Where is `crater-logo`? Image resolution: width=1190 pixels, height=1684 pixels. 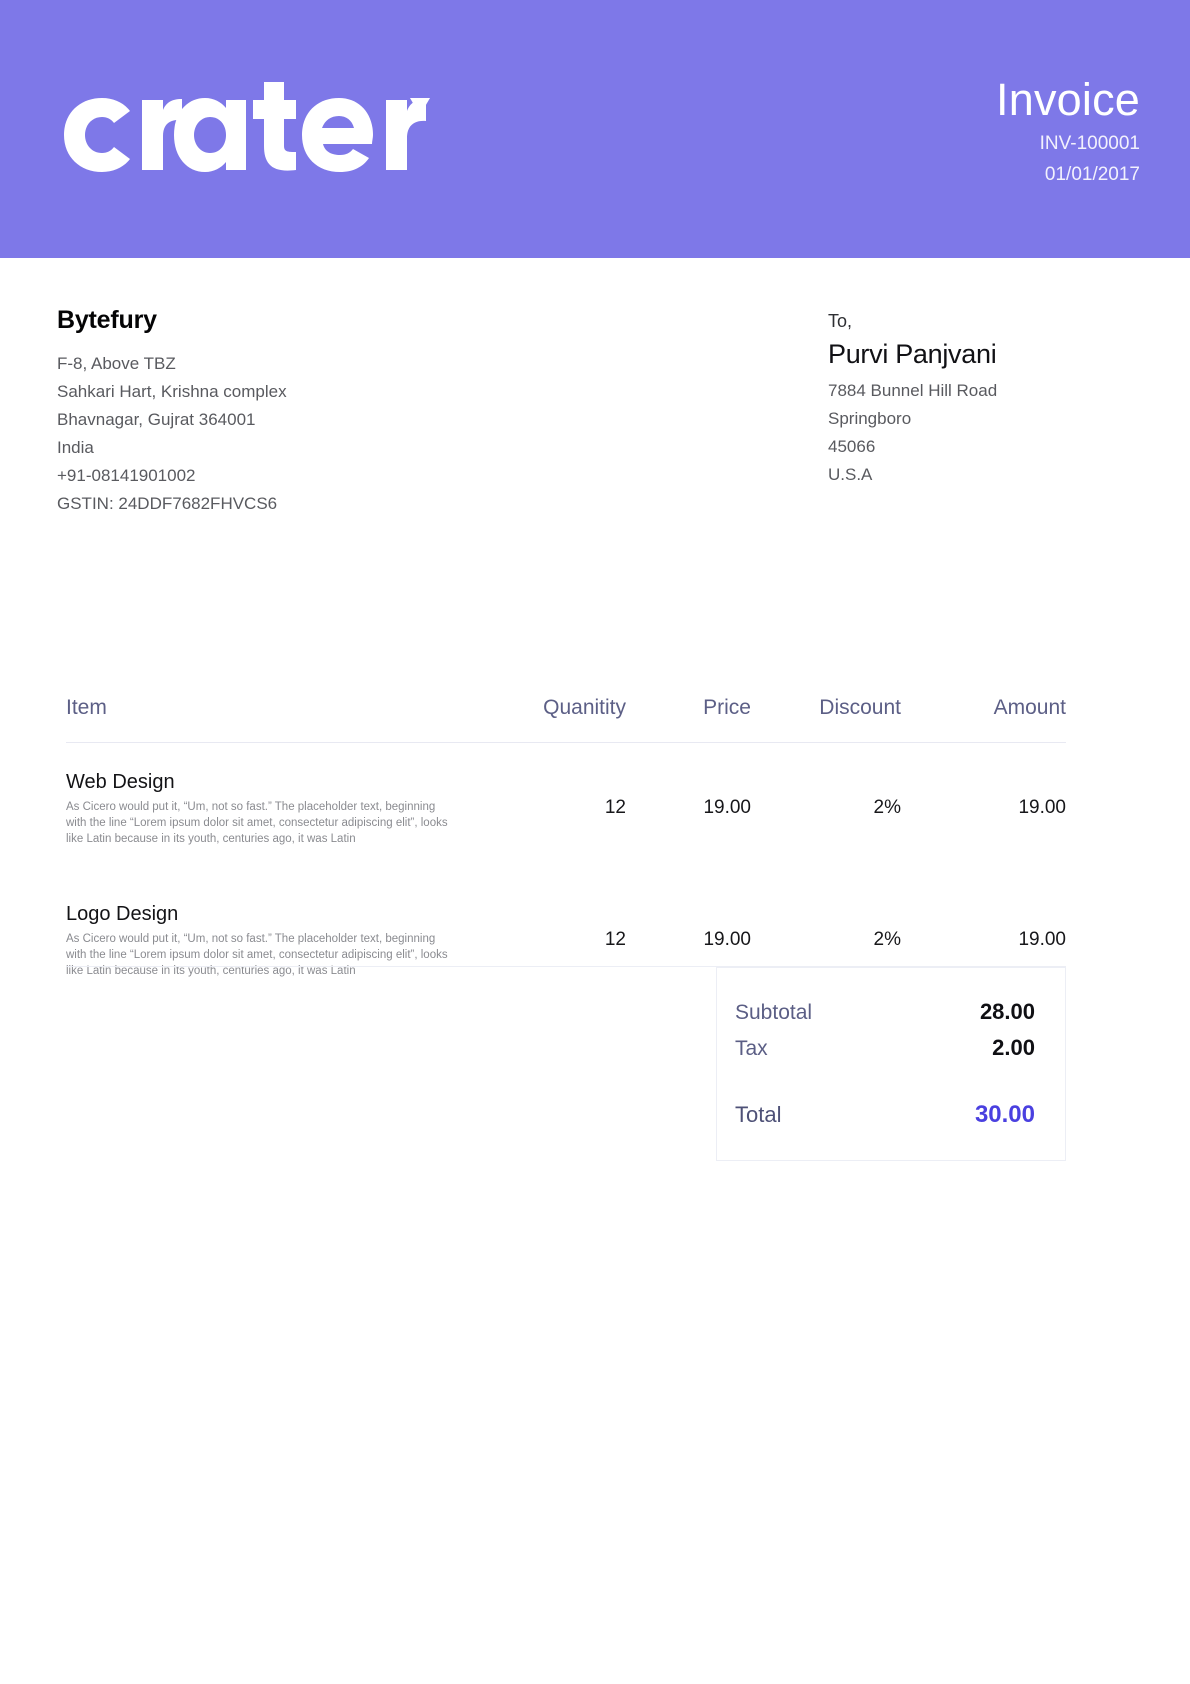
crater-logo is located at coordinates (273, 128).